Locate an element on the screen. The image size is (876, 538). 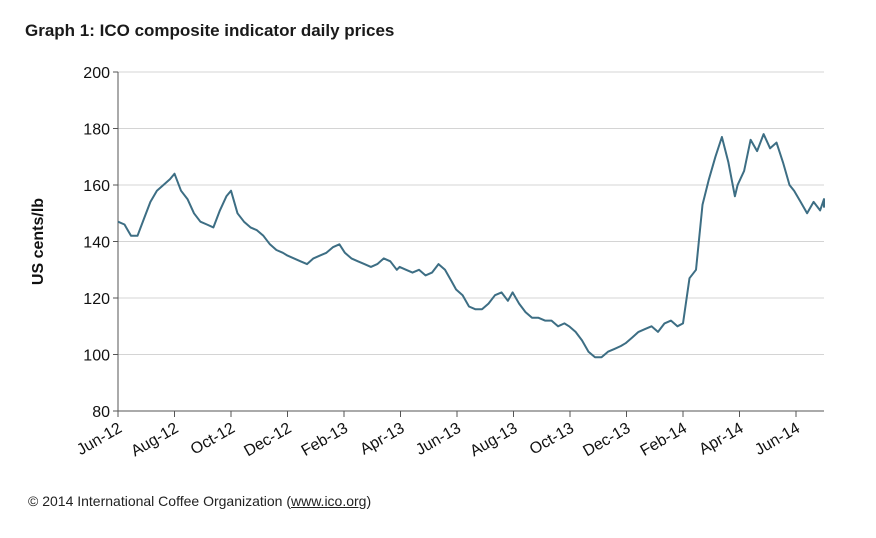
x-tick-label: Oct-12 is located at coordinates (213, 439).